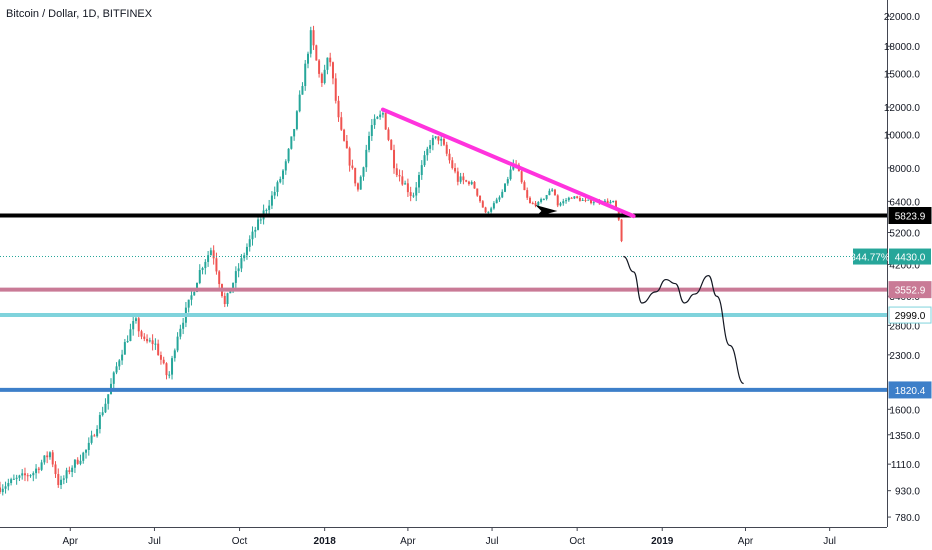 The width and height of the screenshot is (932, 550). Describe the element at coordinates (906, 465) in the screenshot. I see `y-tick-label: 1110.0` at that location.